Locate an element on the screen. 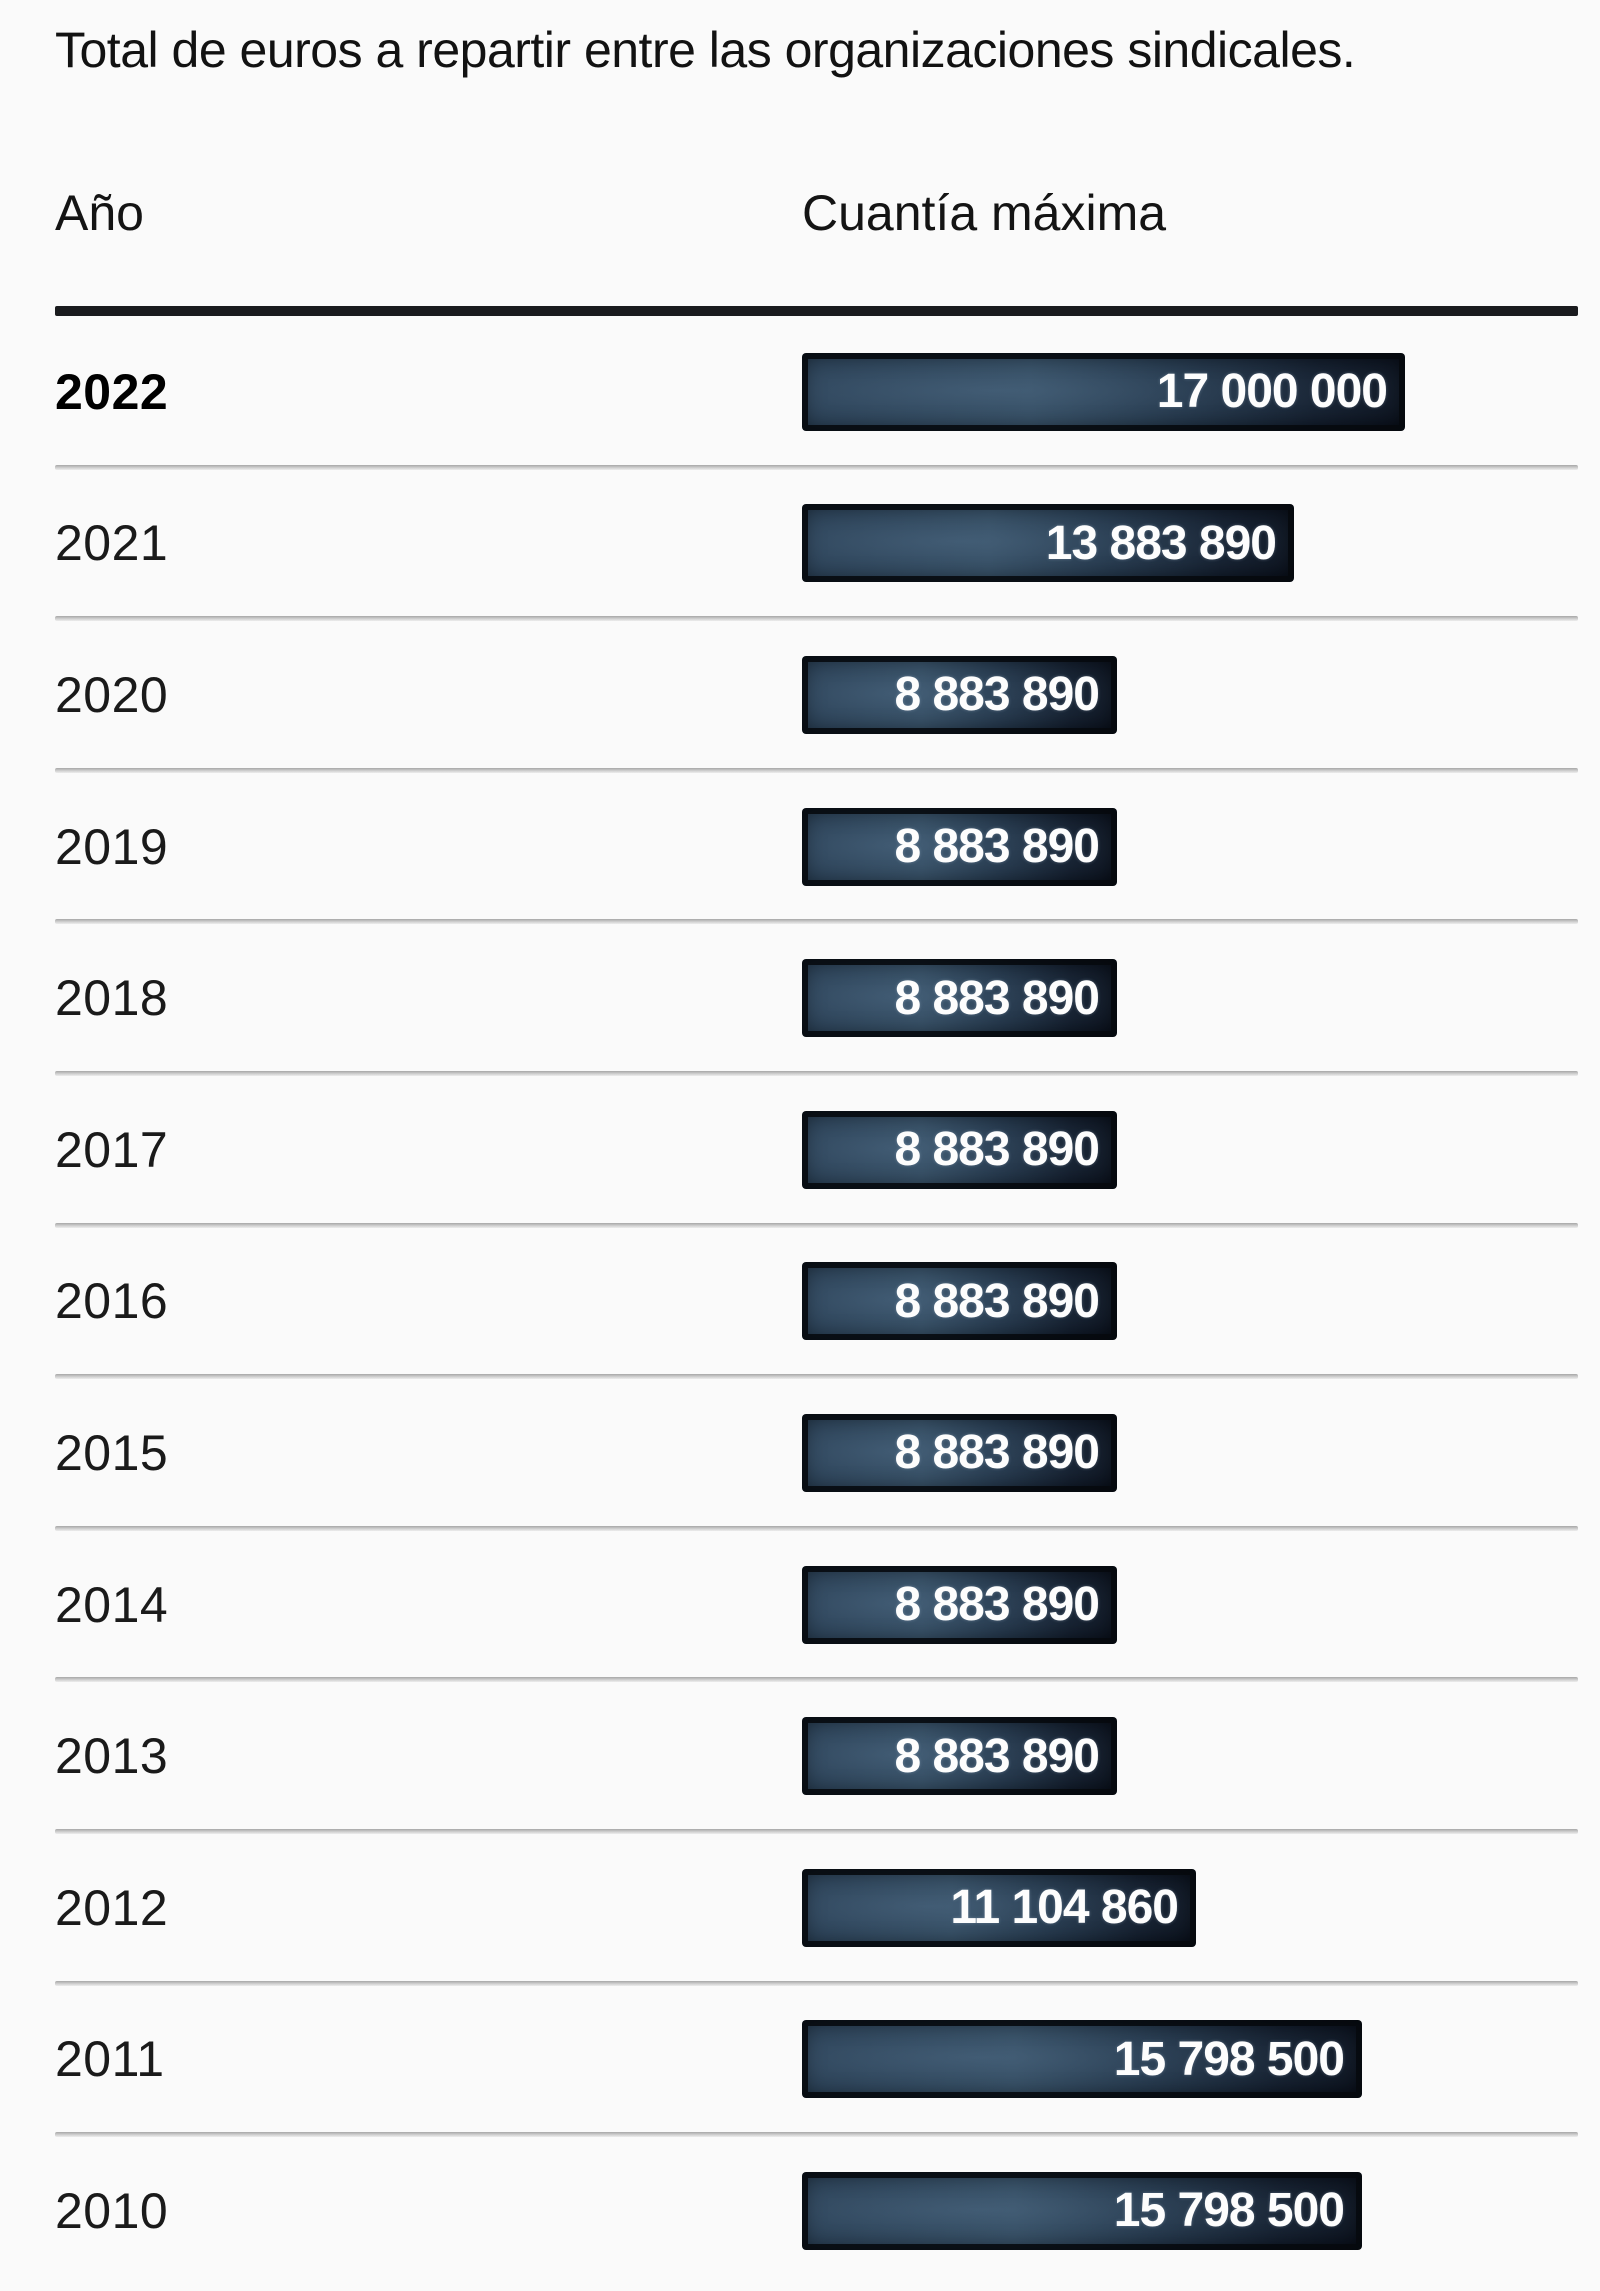 The image size is (1600, 2291). bar-area: 11 104 860 is located at coordinates (1190, 1907).